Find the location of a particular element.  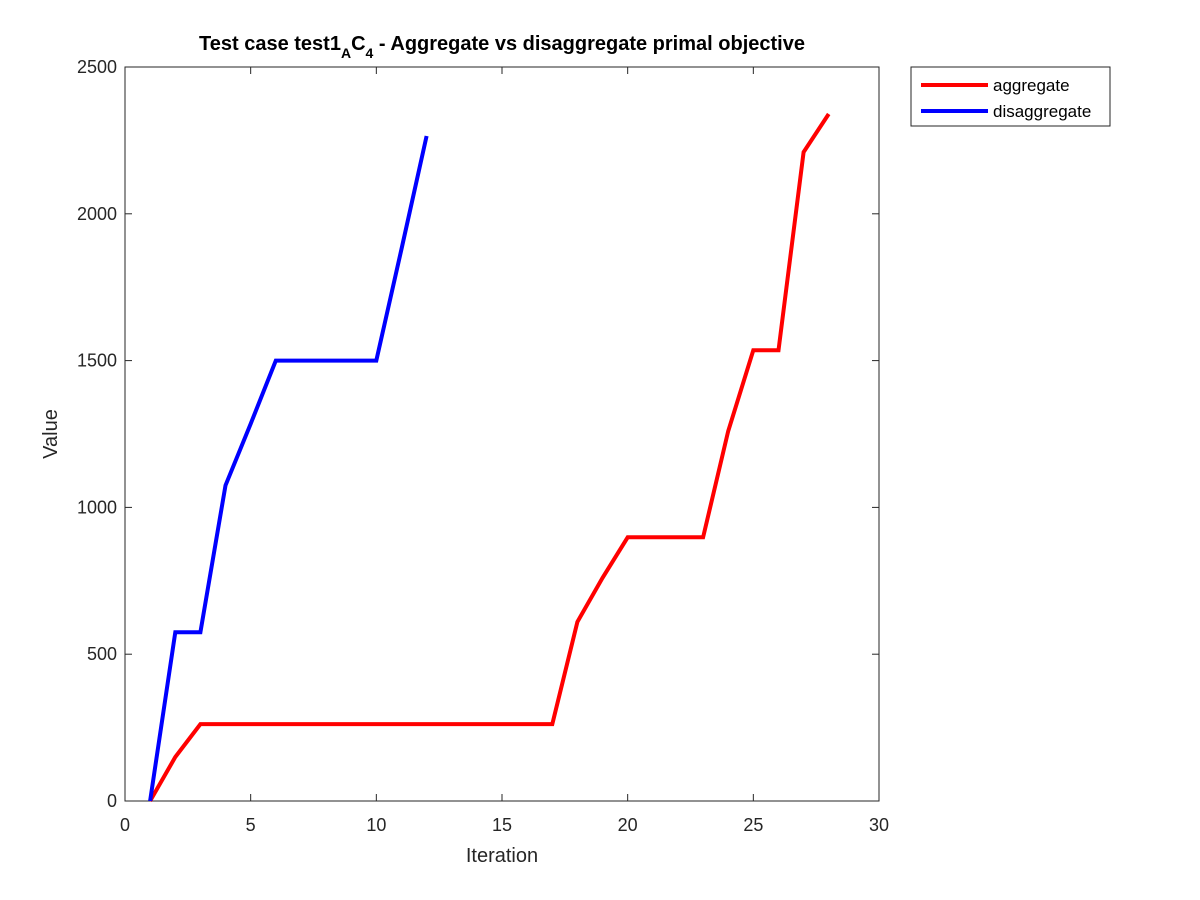

legend-label-aggregate: aggregate is located at coordinates (1031, 85).